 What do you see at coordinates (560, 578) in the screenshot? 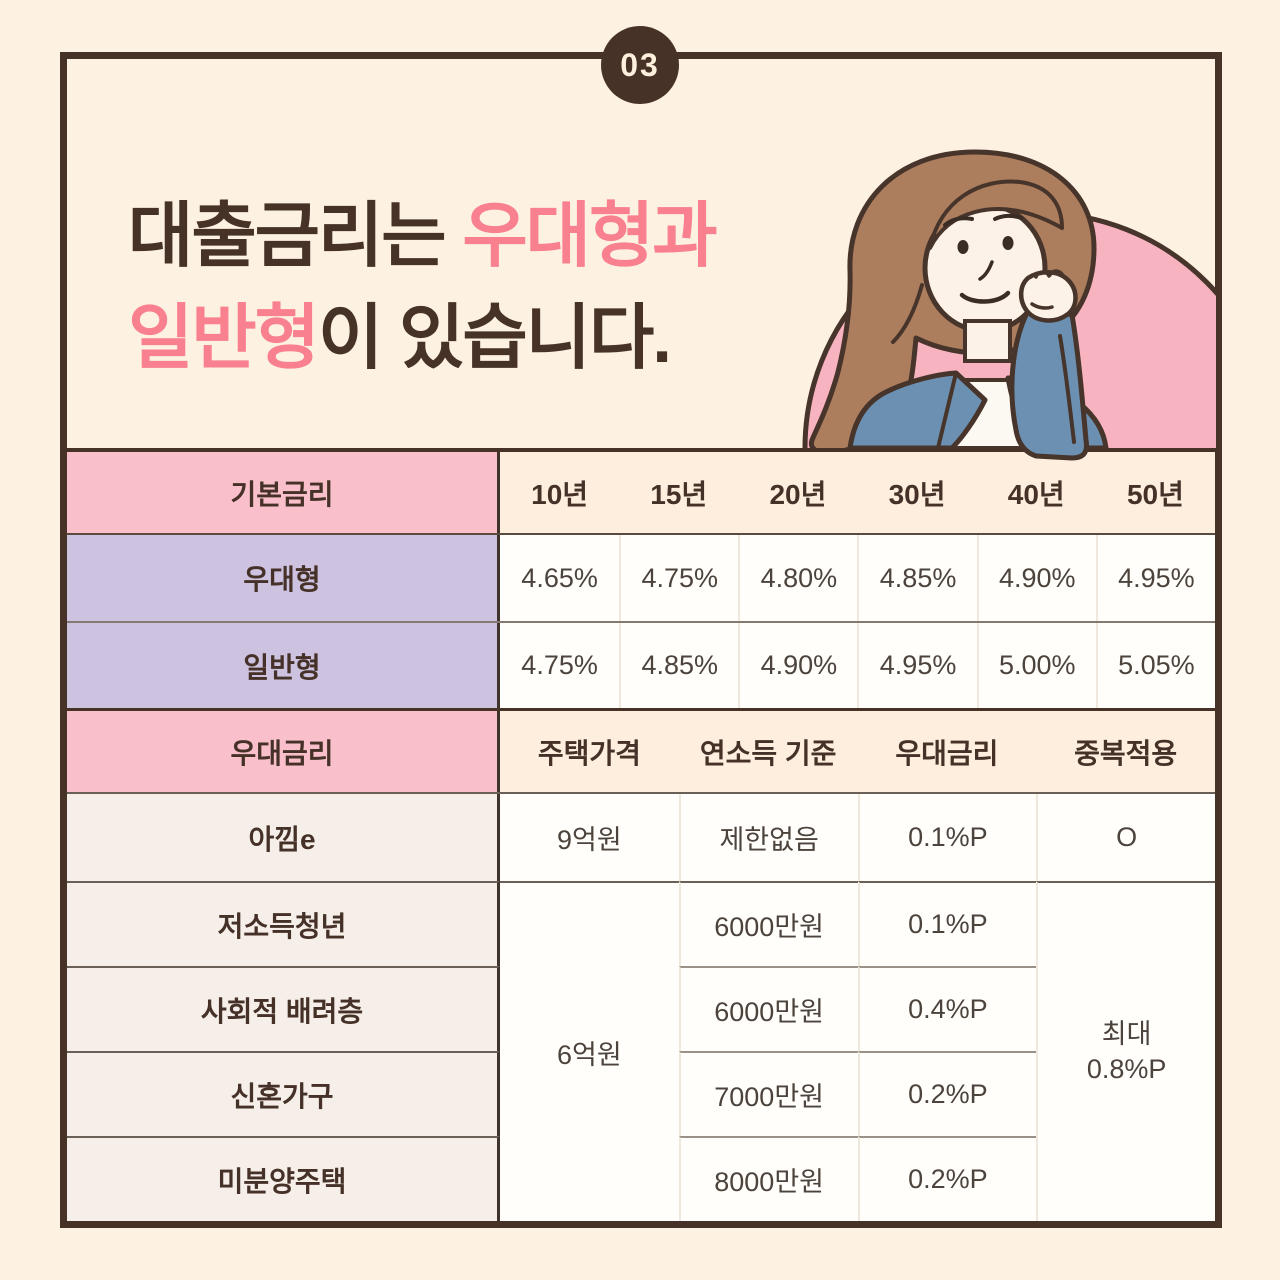
I see `rate-cell: 4.65%` at bounding box center [560, 578].